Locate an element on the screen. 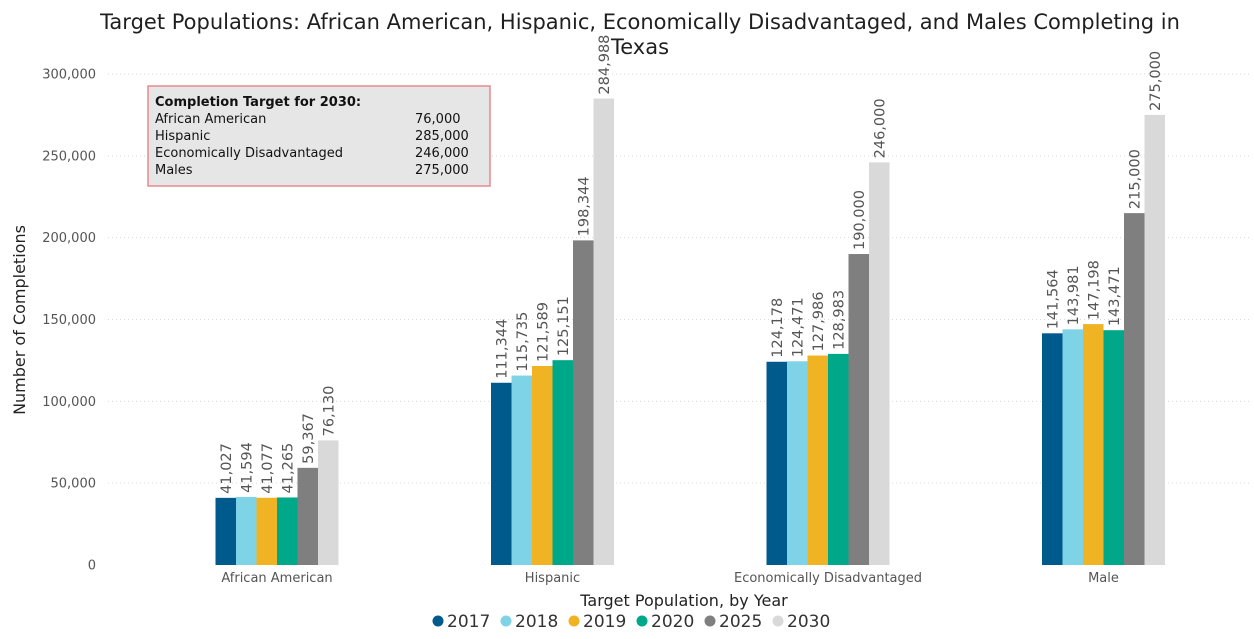 This screenshot has height=639, width=1254. annotation-row-value: 76,000 is located at coordinates (438, 119).